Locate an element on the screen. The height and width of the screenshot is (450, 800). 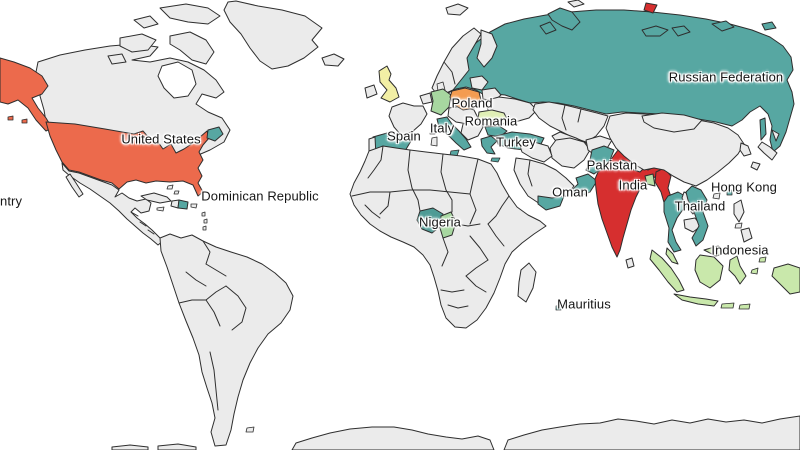
corsica is located at coordinates (432, 131).